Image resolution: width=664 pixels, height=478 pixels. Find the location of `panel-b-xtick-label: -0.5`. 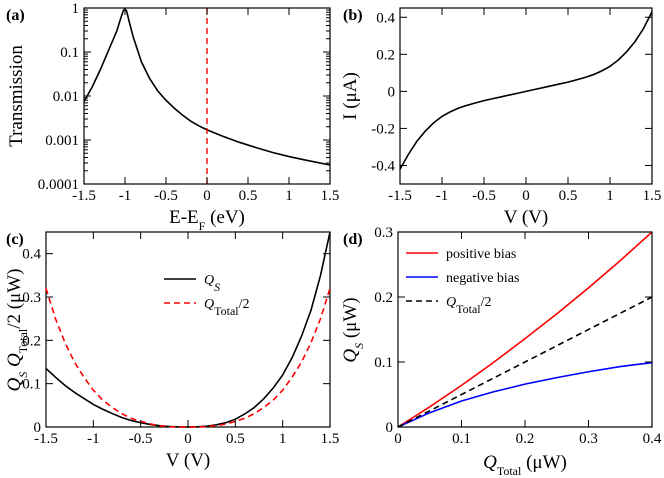

panel-b-xtick-label: -0.5 is located at coordinates (484, 196).